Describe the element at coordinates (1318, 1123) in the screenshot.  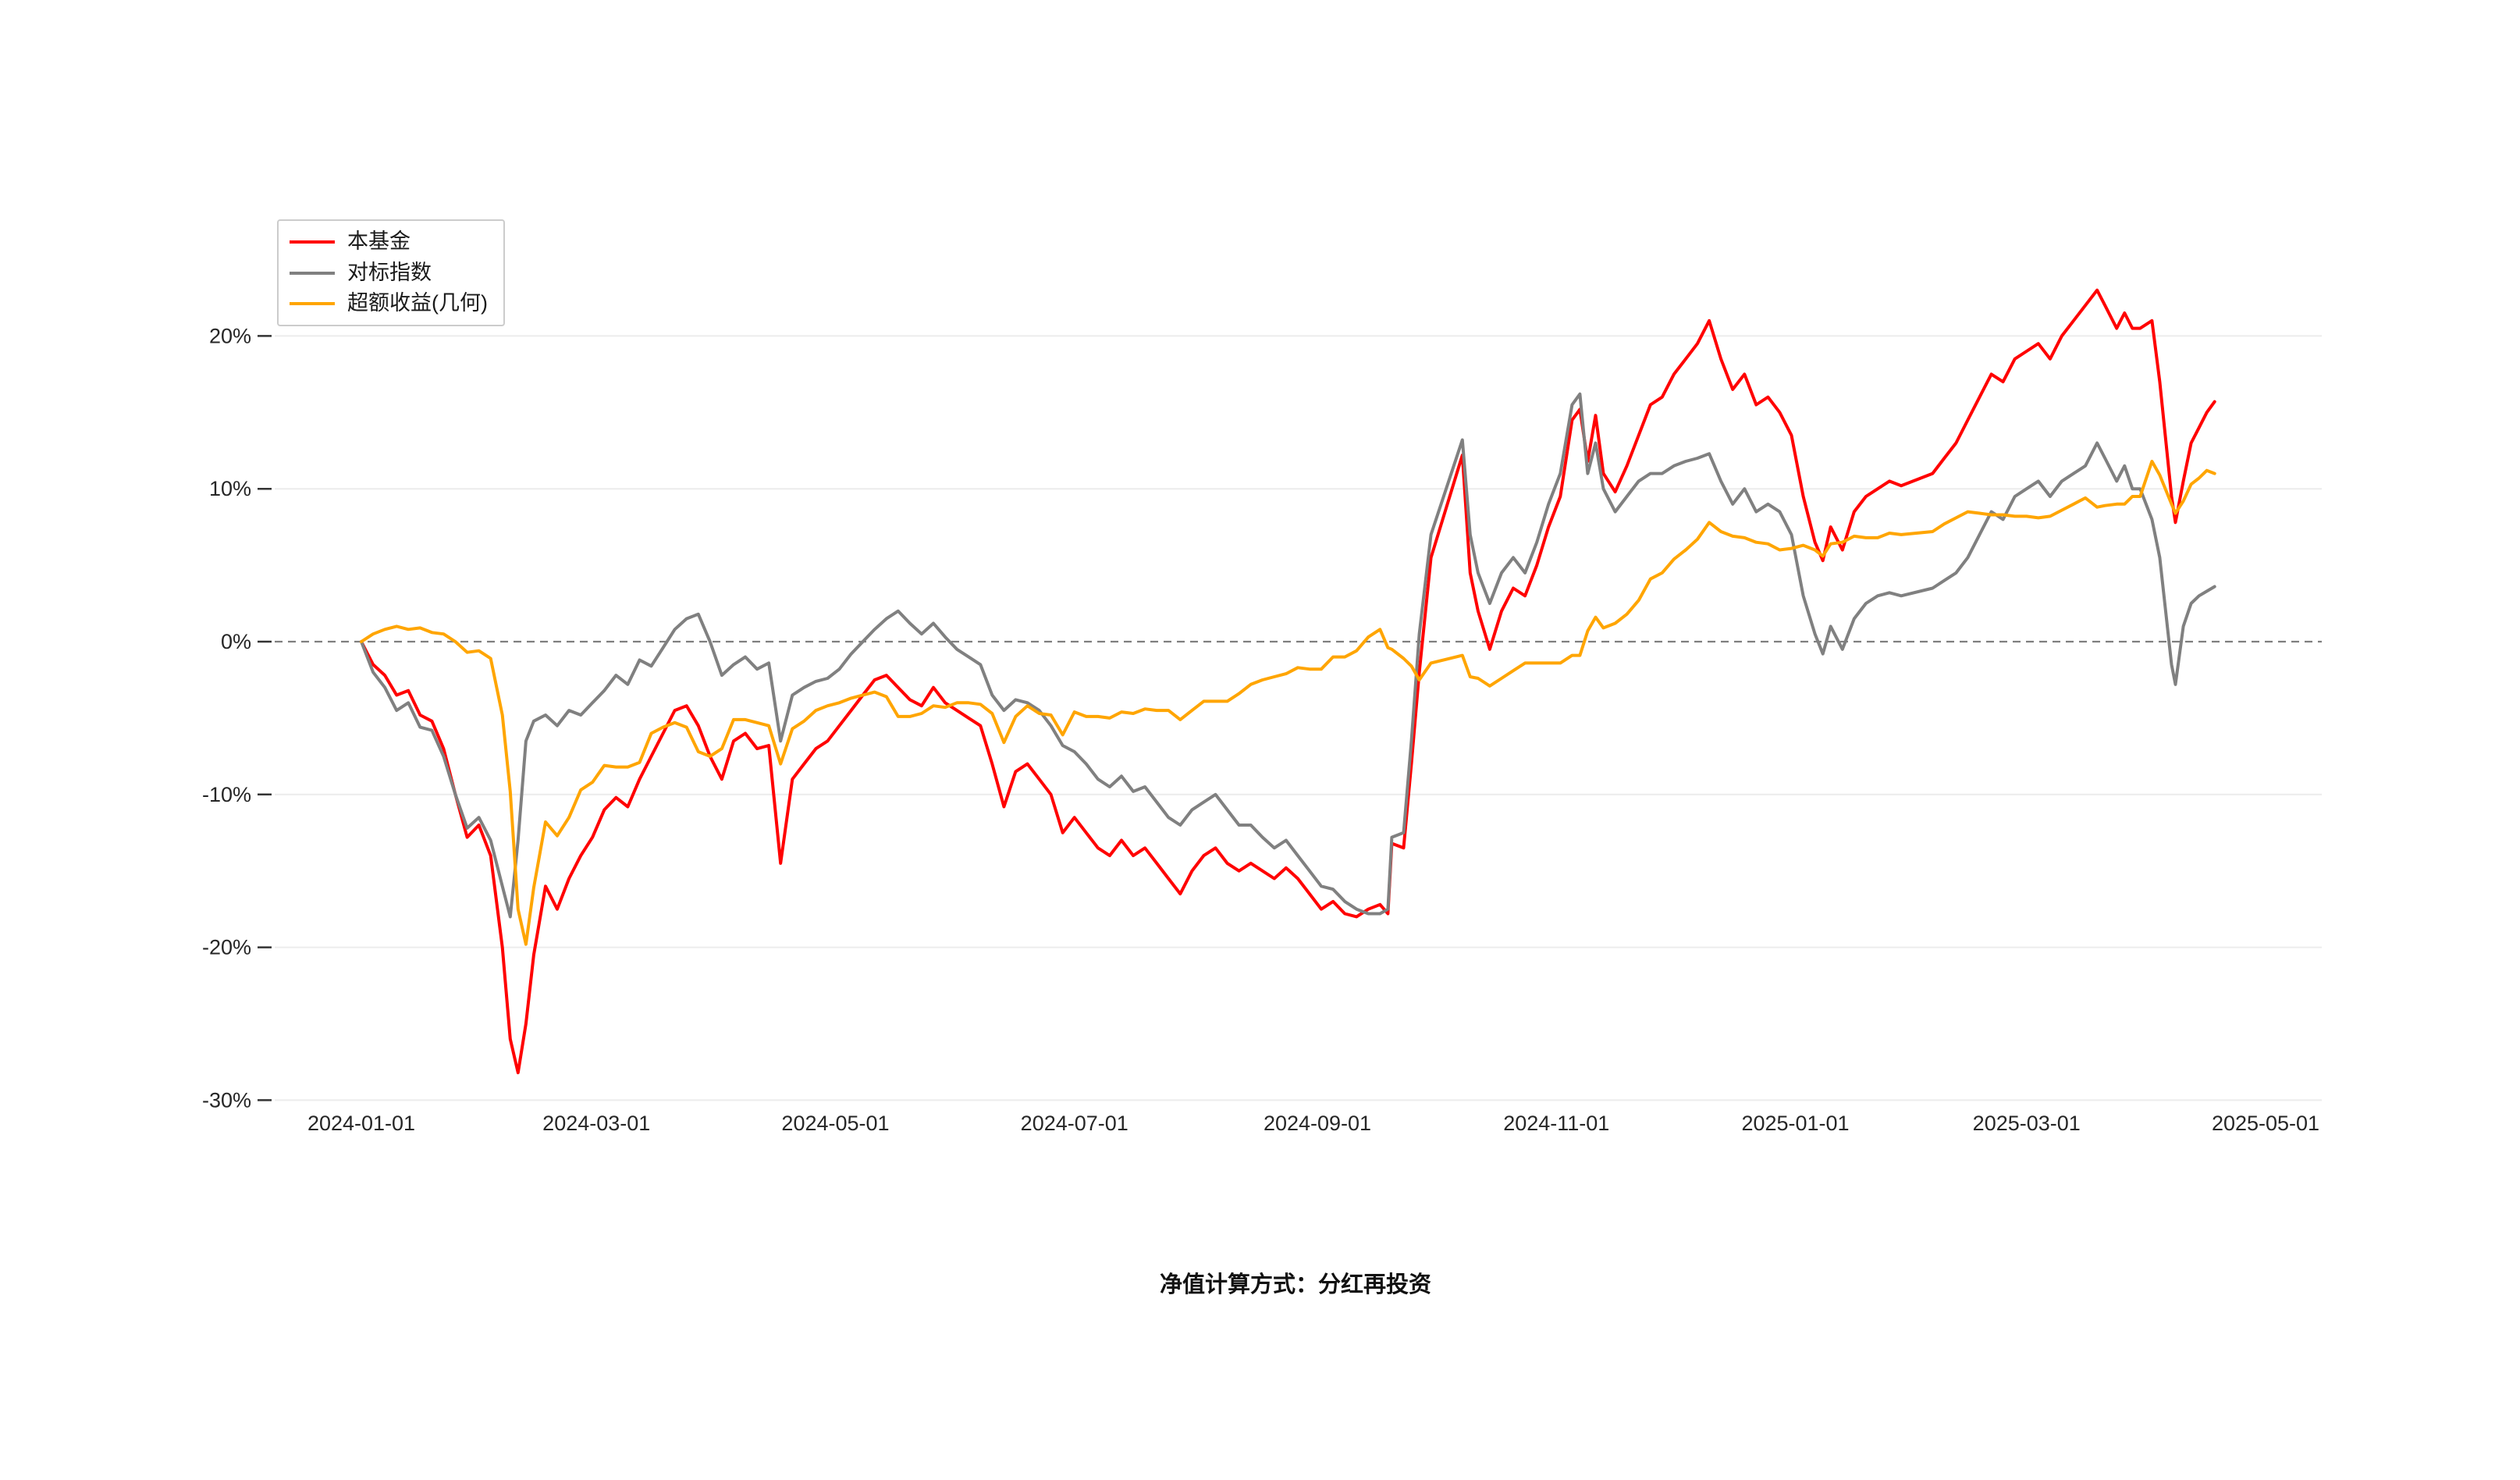
I see `x-tick-label: 2024-09-01` at that location.